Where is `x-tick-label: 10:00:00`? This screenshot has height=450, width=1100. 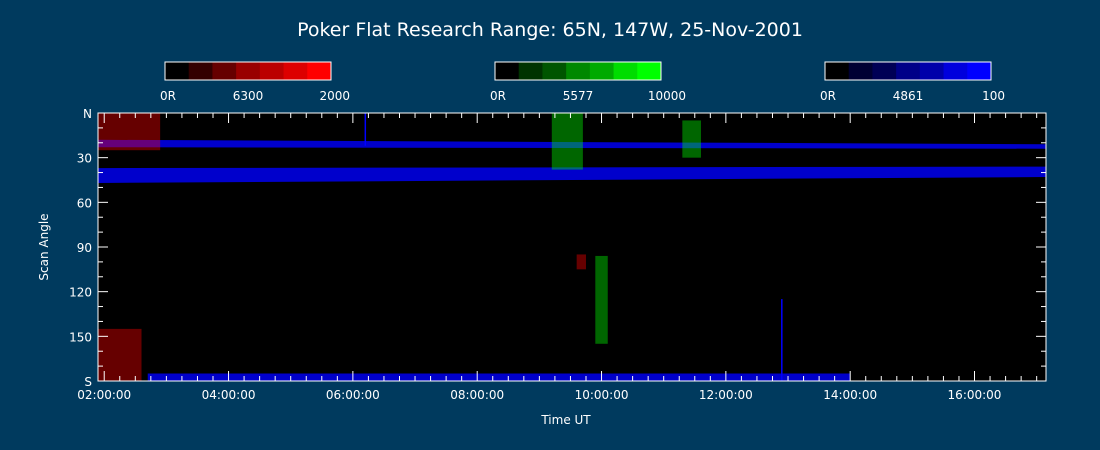
x-tick-label: 10:00:00 is located at coordinates (602, 395).